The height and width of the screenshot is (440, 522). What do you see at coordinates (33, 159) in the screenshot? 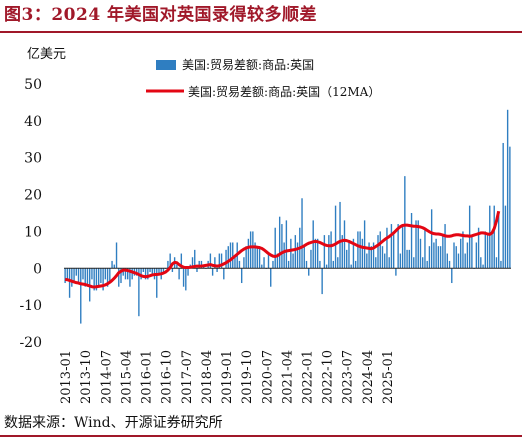
I see `y-tick-label: 30` at bounding box center [33, 159].